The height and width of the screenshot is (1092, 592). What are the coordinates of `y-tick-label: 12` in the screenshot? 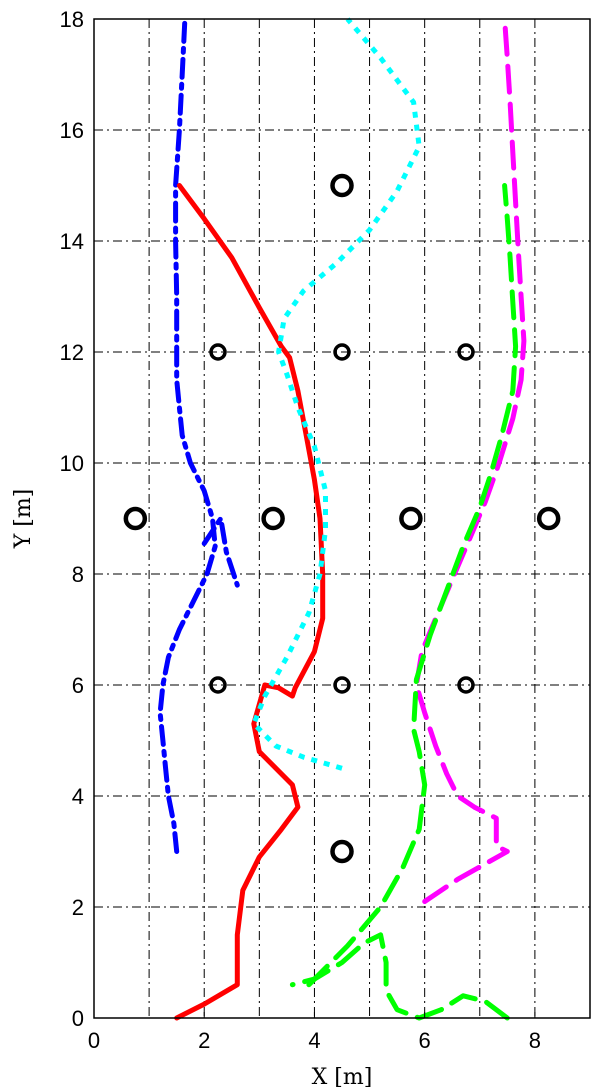 It's located at (72, 352).